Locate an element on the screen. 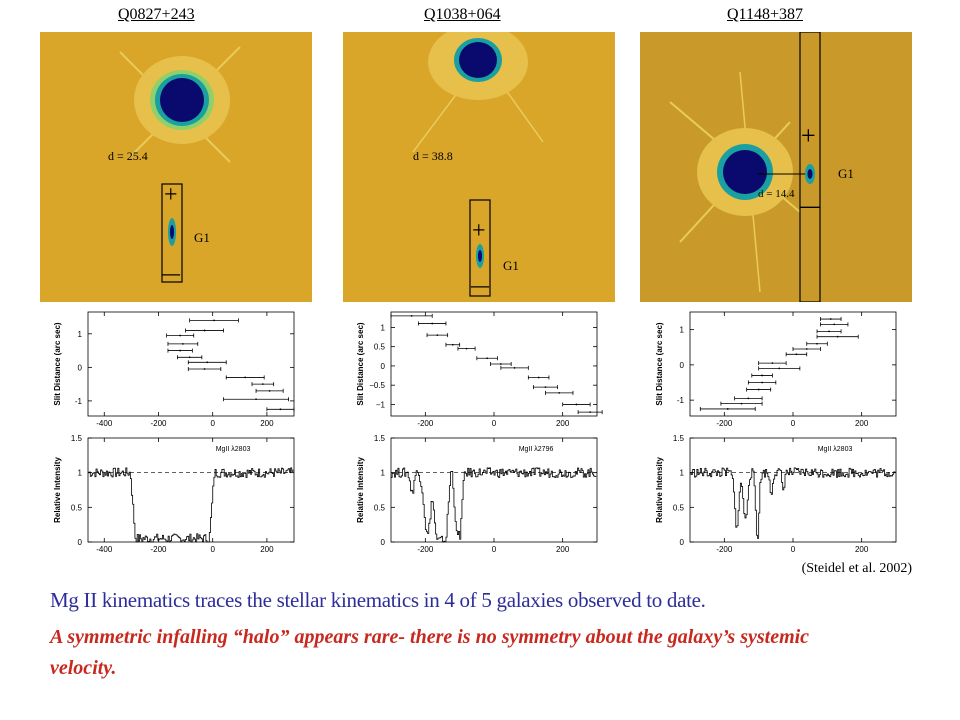 The width and height of the screenshot is (960, 720). panel-title-q0827: Q0827+243 is located at coordinates (156, 14).